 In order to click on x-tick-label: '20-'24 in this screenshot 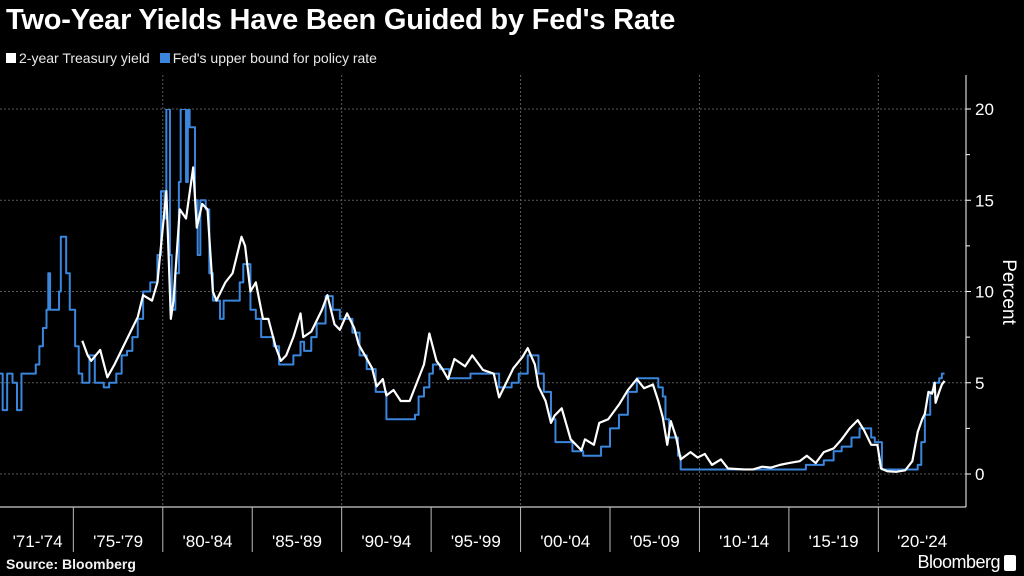, I will do `click(922, 541)`.